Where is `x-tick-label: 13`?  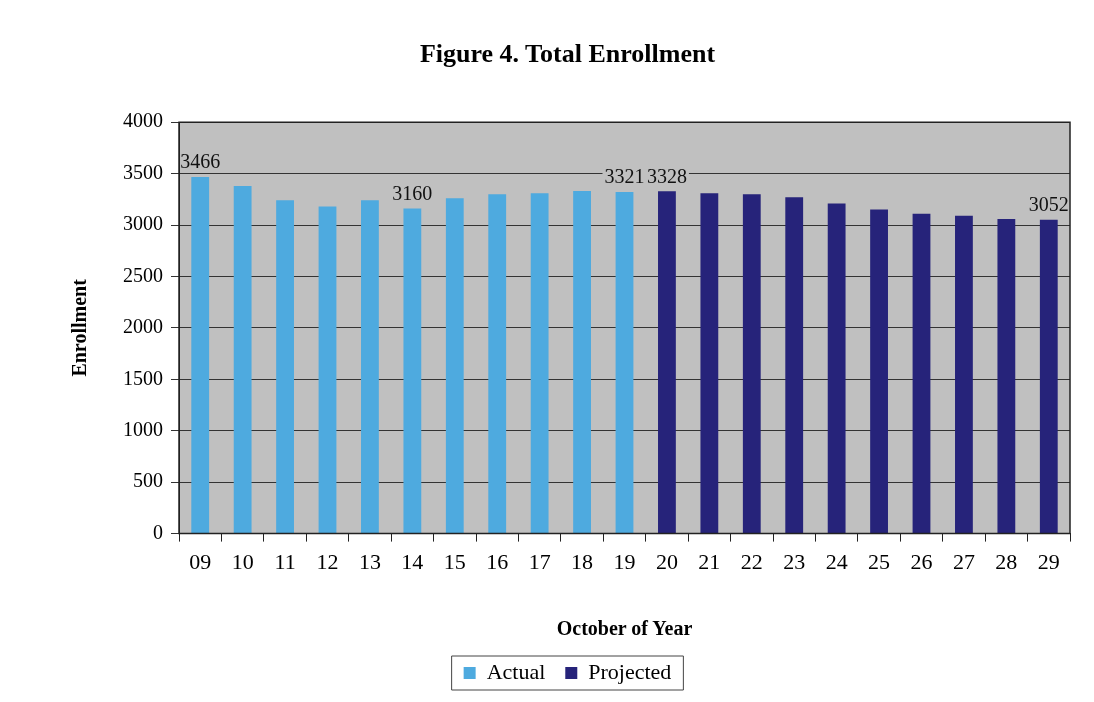
x-tick-label: 13 is located at coordinates (369, 561).